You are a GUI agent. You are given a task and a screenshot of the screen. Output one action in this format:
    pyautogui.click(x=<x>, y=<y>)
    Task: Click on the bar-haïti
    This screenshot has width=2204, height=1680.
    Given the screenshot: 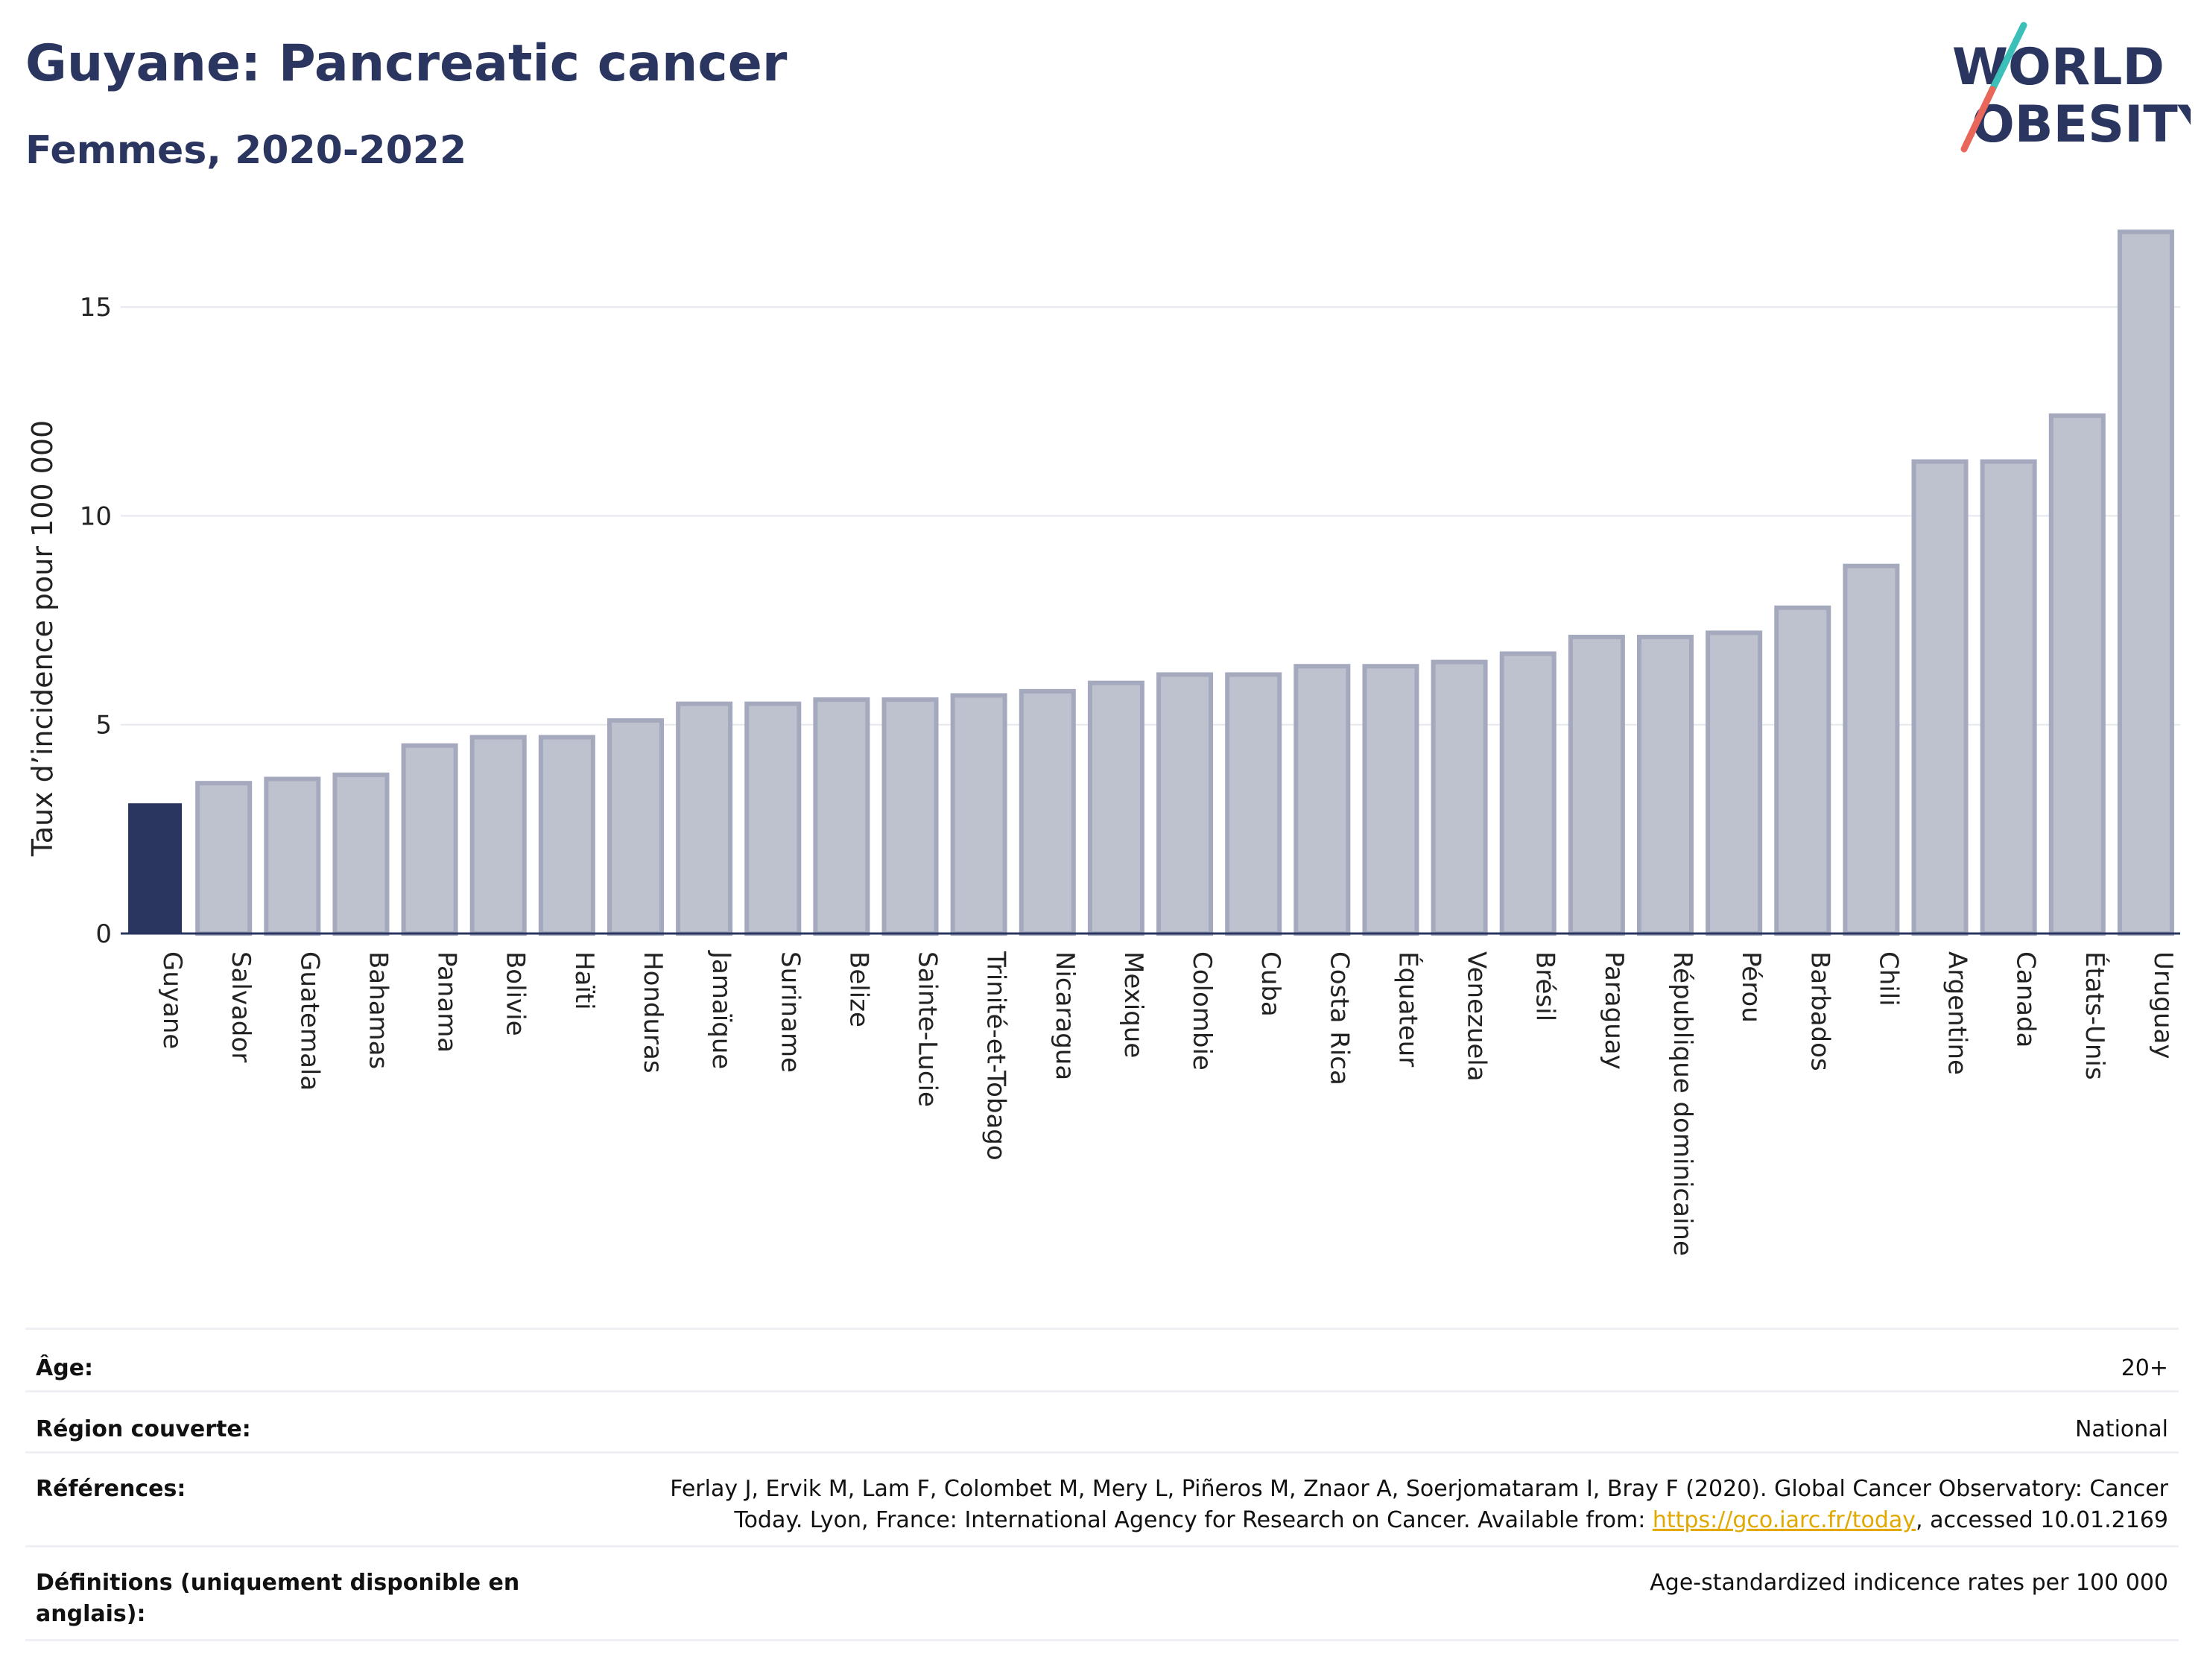 What is the action you would take?
    pyautogui.click(x=566, y=835)
    